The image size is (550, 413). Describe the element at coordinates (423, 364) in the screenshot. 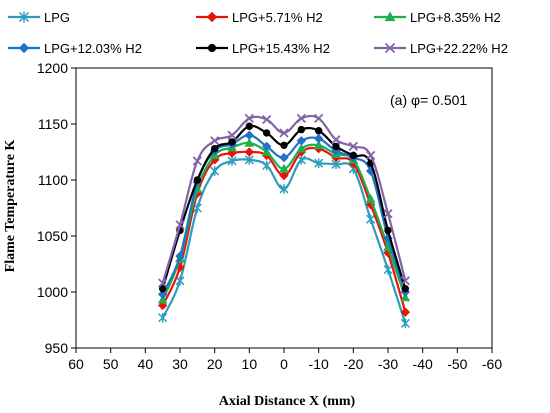

I see `x-tick-label: -40` at that location.